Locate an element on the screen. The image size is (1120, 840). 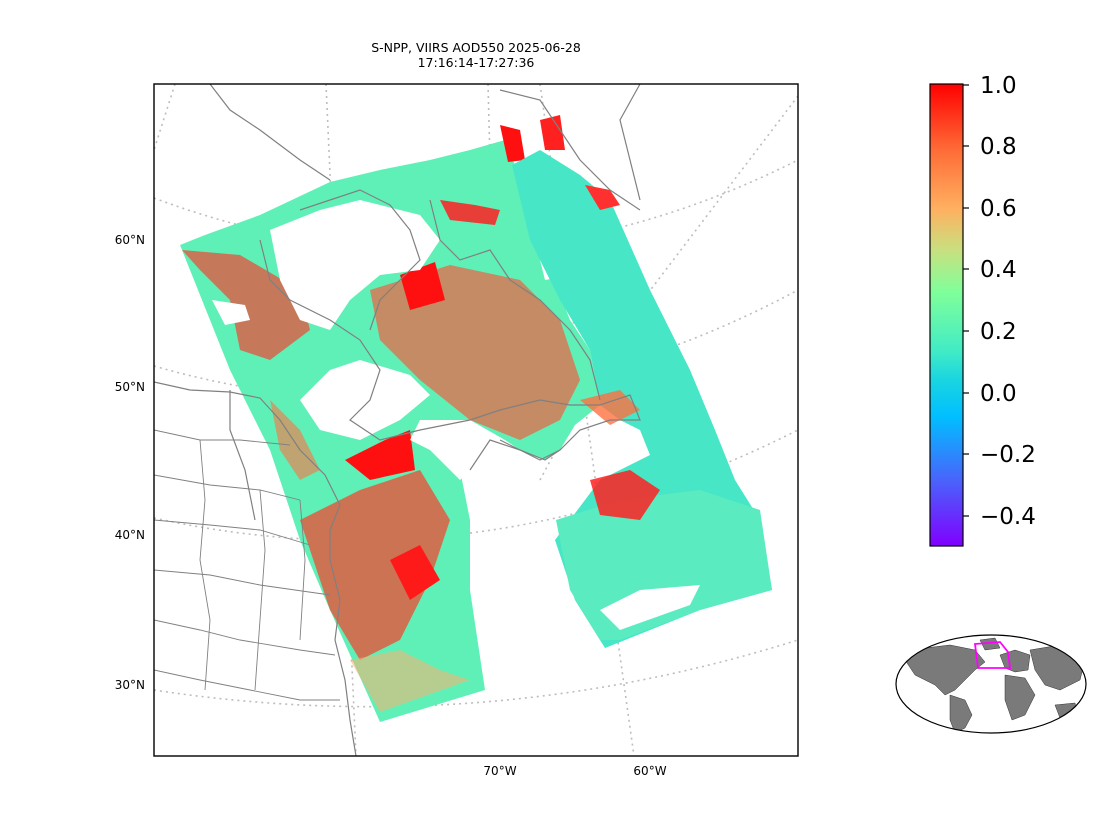
lon-label-70w: 70°W is located at coordinates (499, 771).